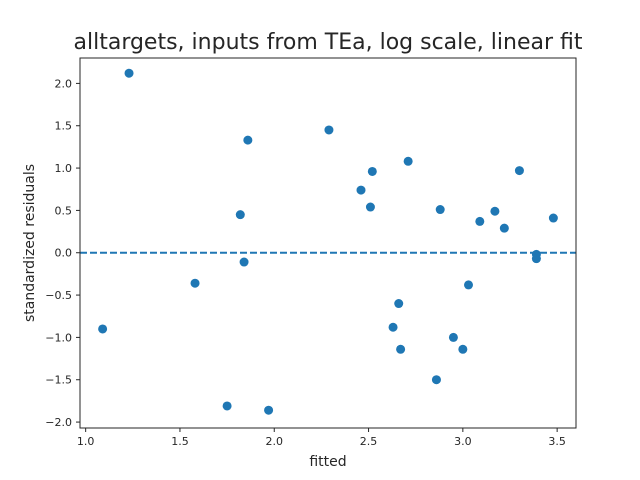 Image resolution: width=640 pixels, height=480 pixels. Describe the element at coordinates (369, 441) in the screenshot. I see `x-tick-label: 2.5` at that location.